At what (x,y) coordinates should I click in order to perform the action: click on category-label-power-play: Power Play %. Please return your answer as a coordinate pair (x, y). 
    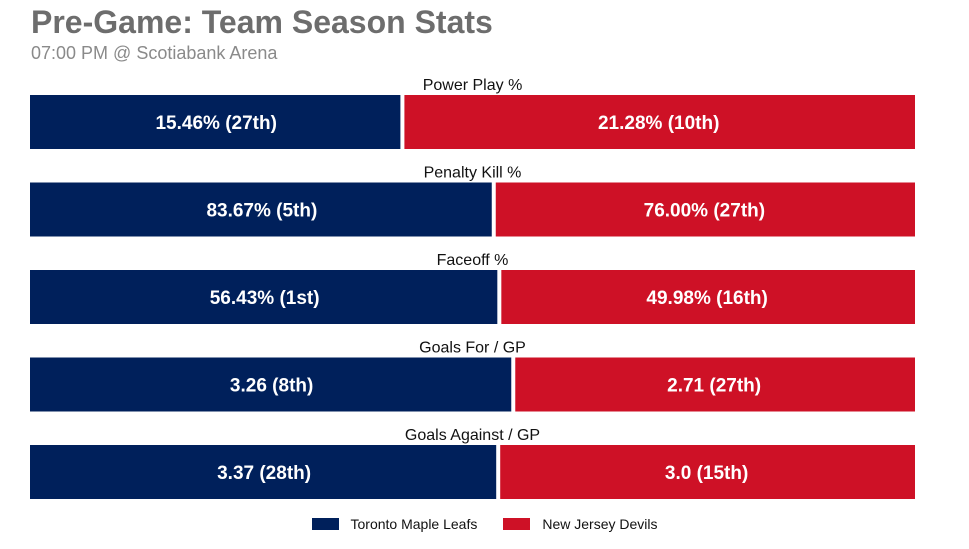
    Looking at the image, I should click on (473, 85).